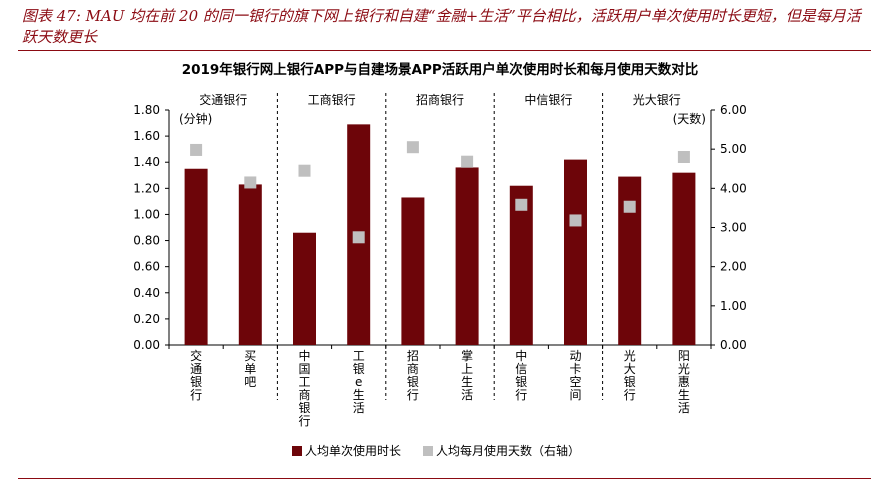 This screenshot has width=881, height=485. Describe the element at coordinates (250, 382) in the screenshot. I see `category-label-char: 吧` at that location.